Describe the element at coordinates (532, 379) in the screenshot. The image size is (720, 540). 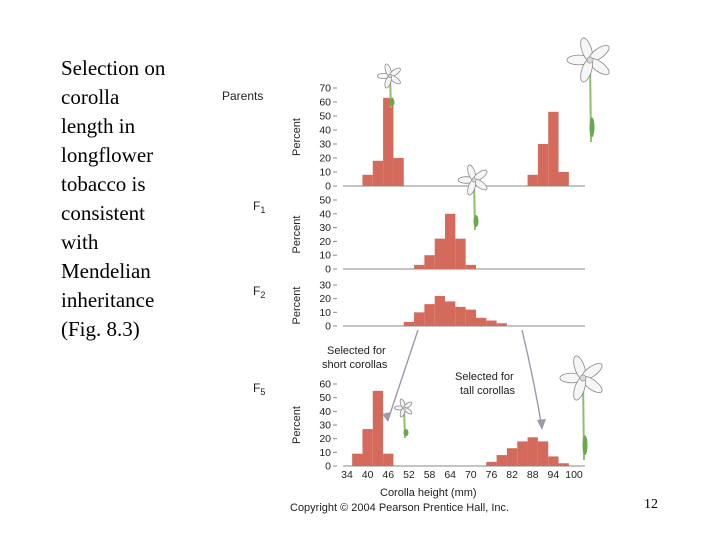
I see `arrow-tall-selection` at that location.